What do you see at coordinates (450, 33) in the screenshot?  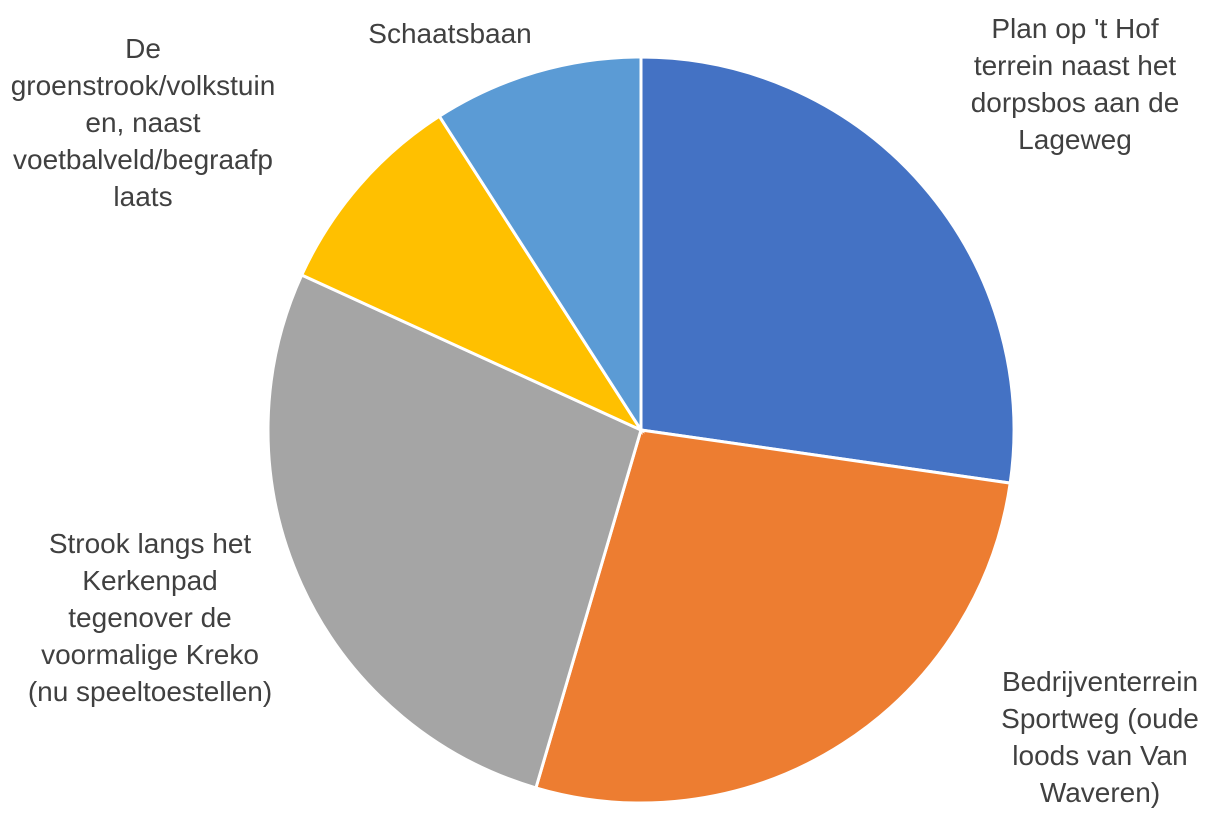 I see `slice-label: Schaatsbaan` at bounding box center [450, 33].